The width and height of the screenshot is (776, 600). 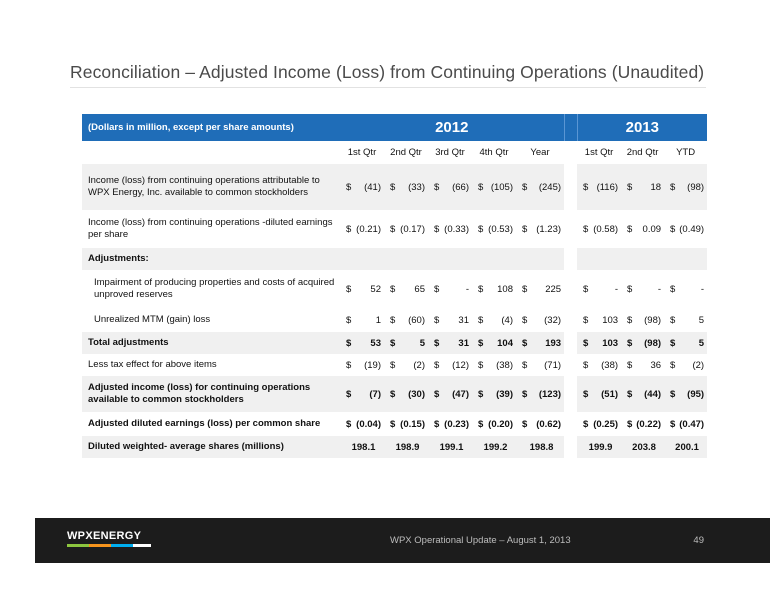 What do you see at coordinates (550, 187) in the screenshot?
I see `cell-value: (245)` at bounding box center [550, 187].